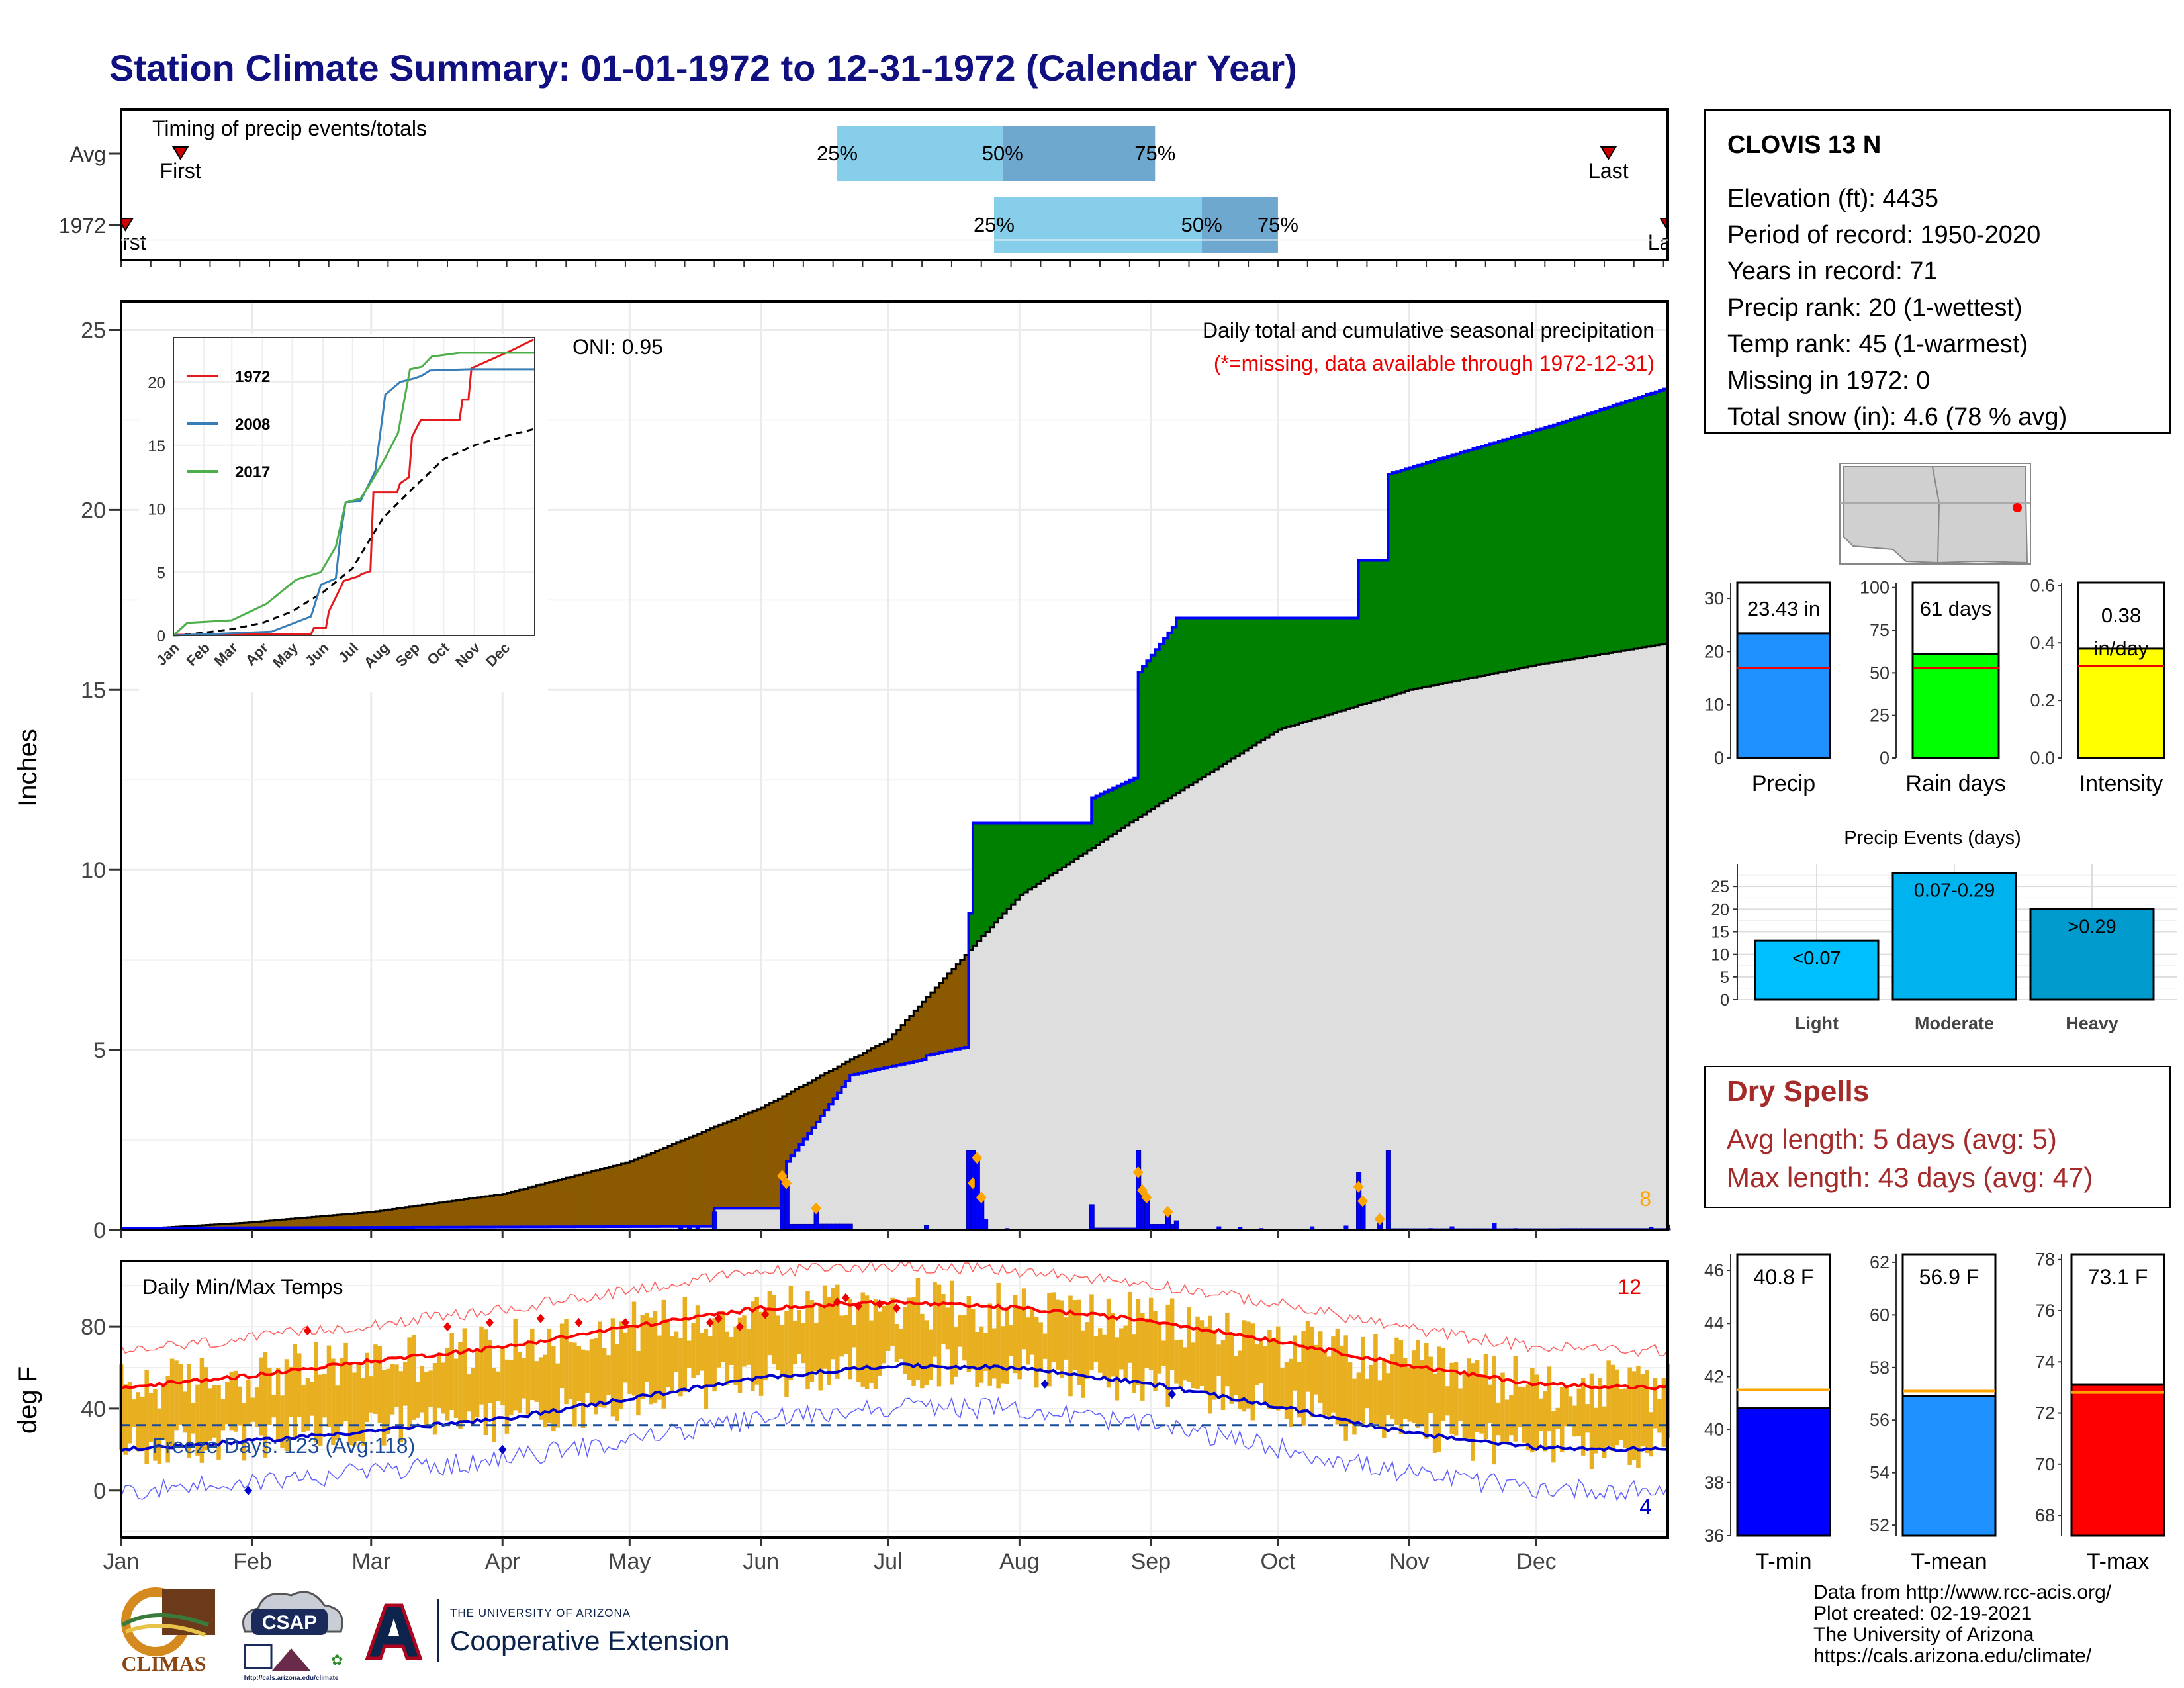  What do you see at coordinates (1954, 891) in the screenshot?
I see `events-bar-label: 0.07-0.29` at bounding box center [1954, 891].